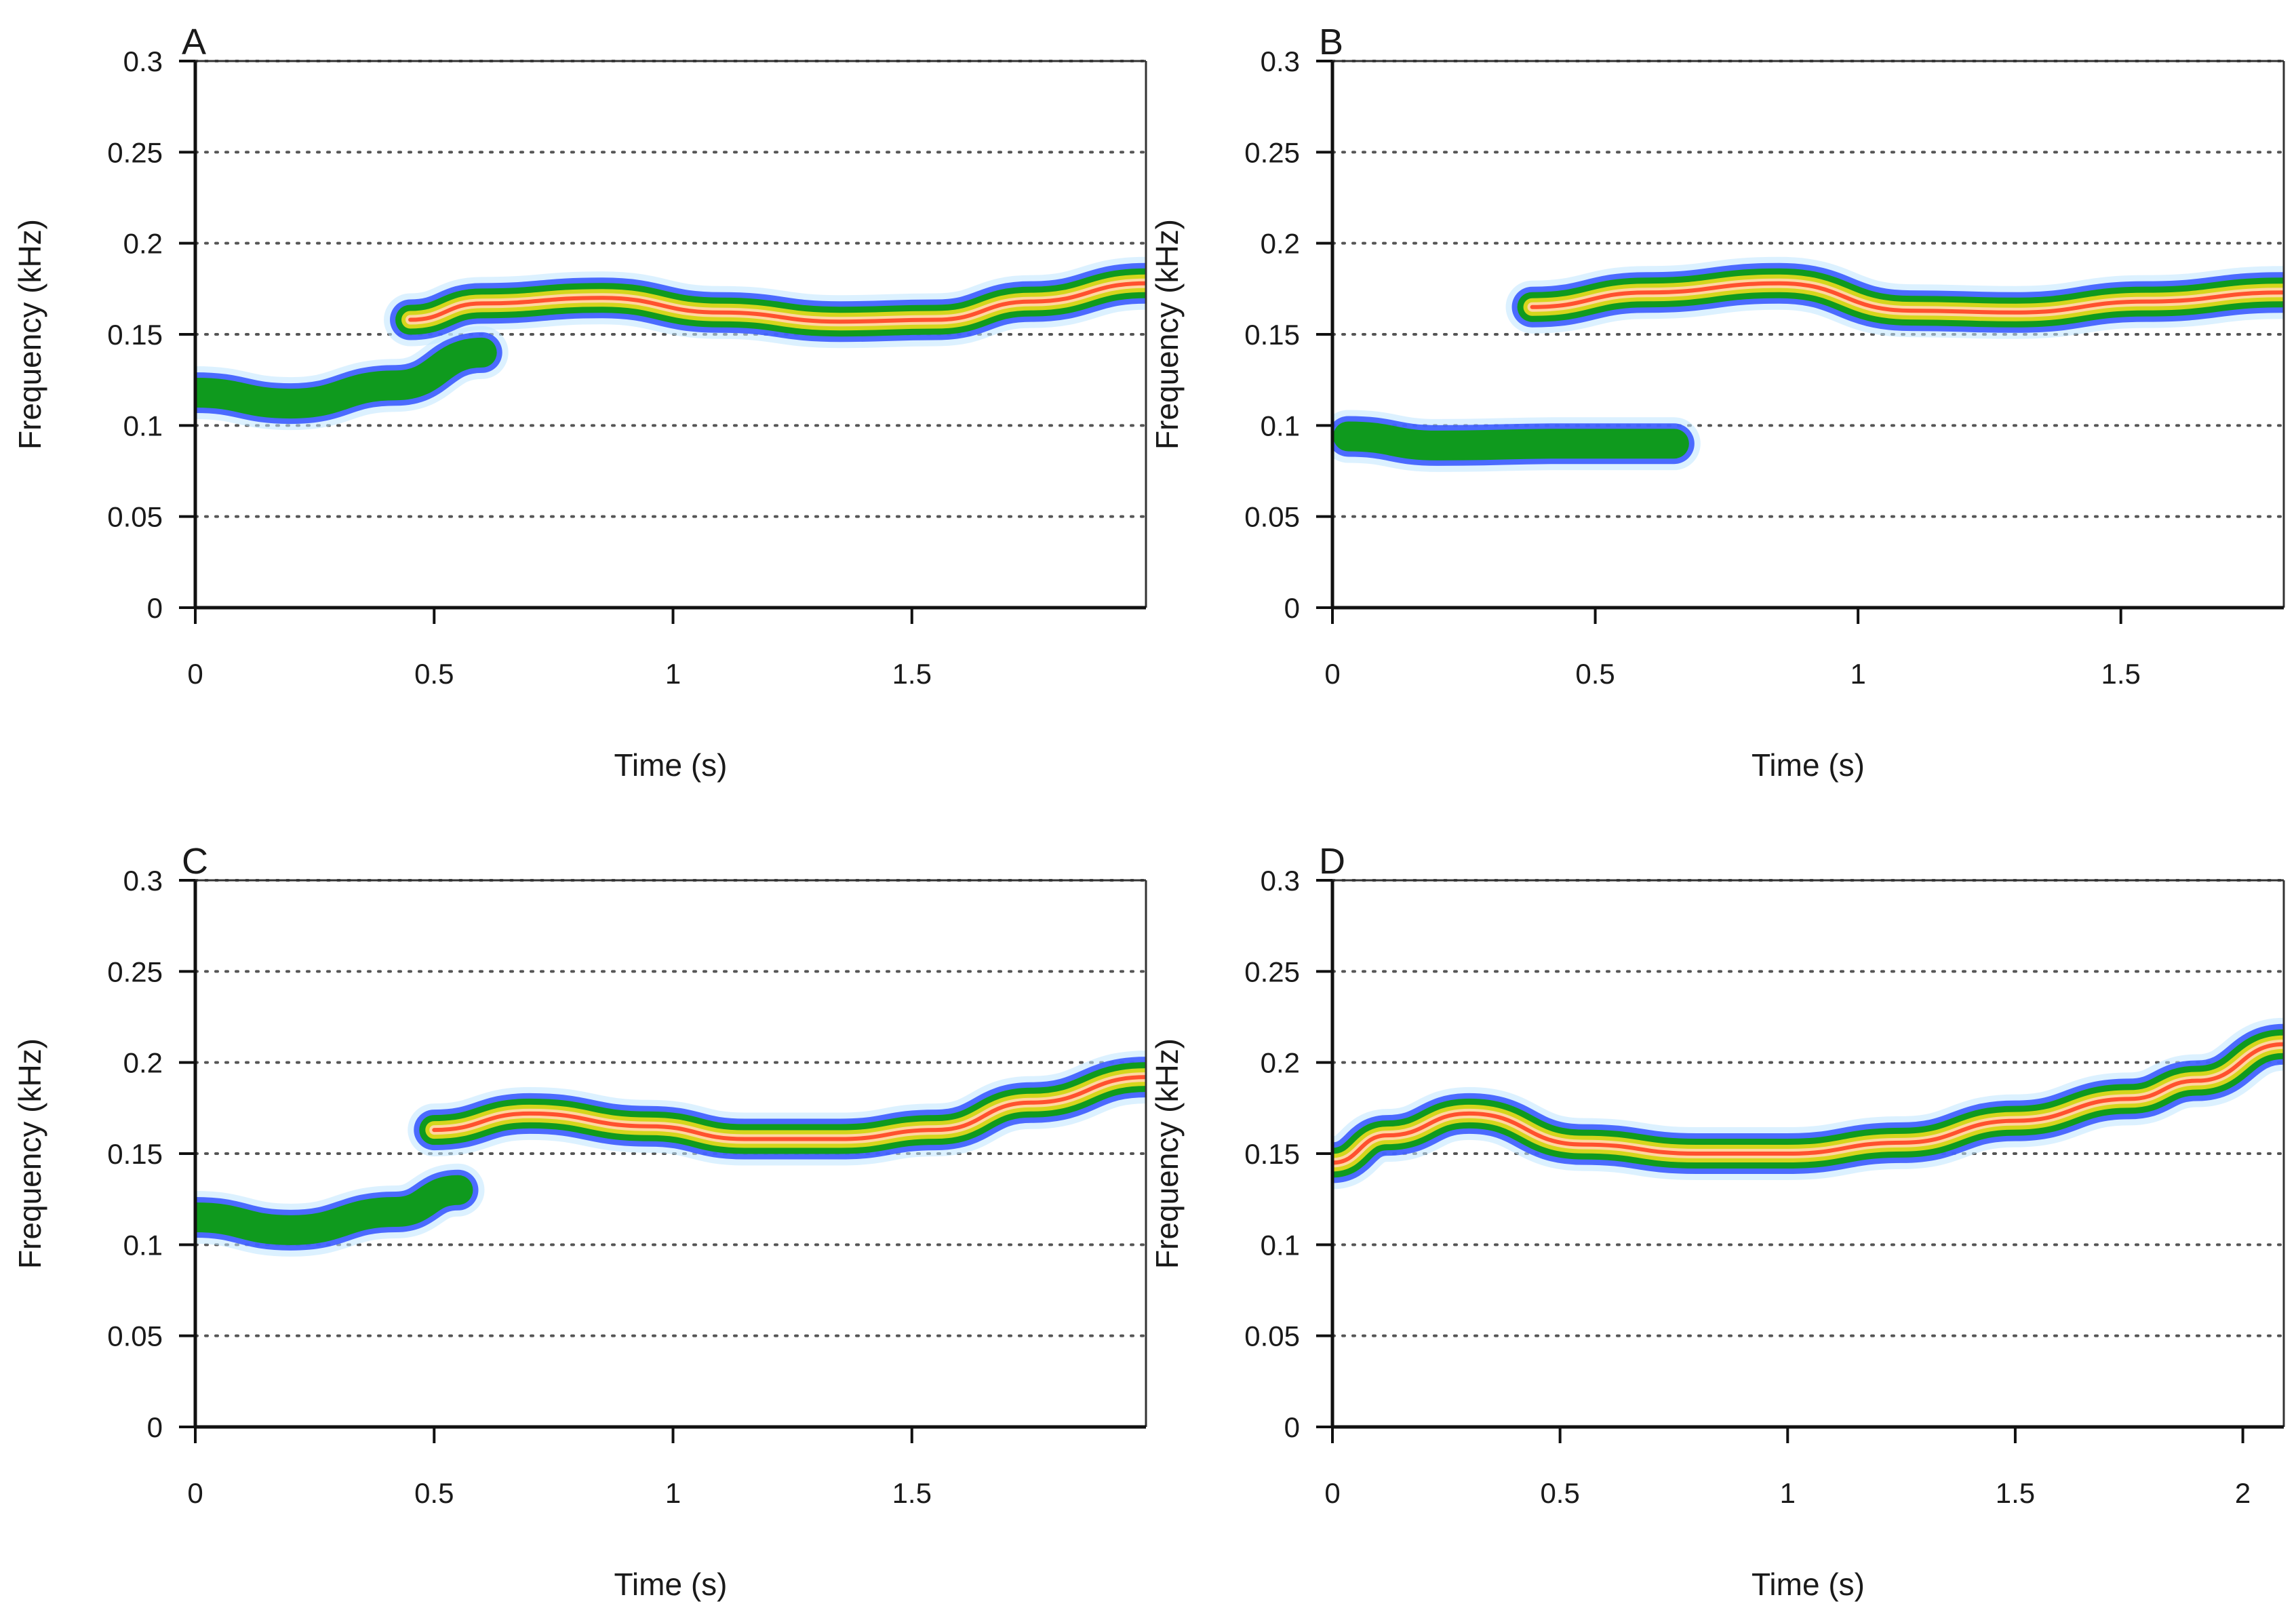 The image size is (2296, 1608). What do you see at coordinates (2243, 1493) in the screenshot?
I see `x-tick-label: 2` at bounding box center [2243, 1493].